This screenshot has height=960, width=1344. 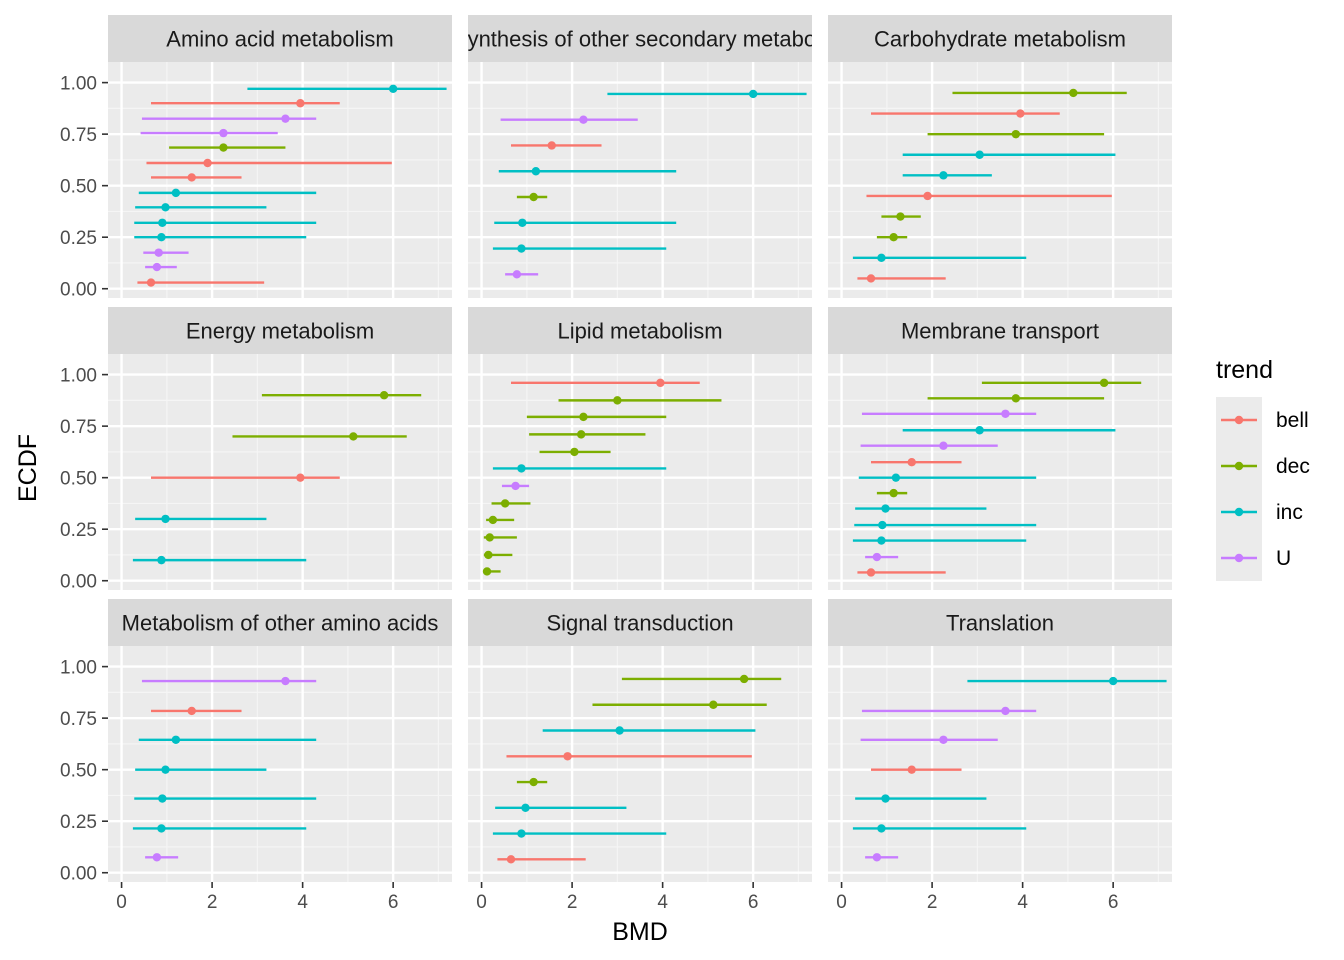 What do you see at coordinates (1244, 370) in the screenshot?
I see `legend-title: trend` at bounding box center [1244, 370].